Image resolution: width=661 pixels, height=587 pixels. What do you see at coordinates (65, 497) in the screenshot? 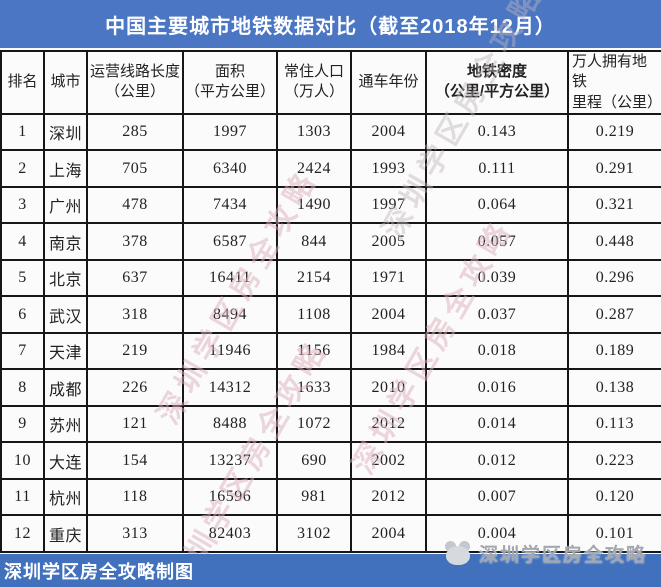
I see `table-cell: 杭州` at bounding box center [65, 497].